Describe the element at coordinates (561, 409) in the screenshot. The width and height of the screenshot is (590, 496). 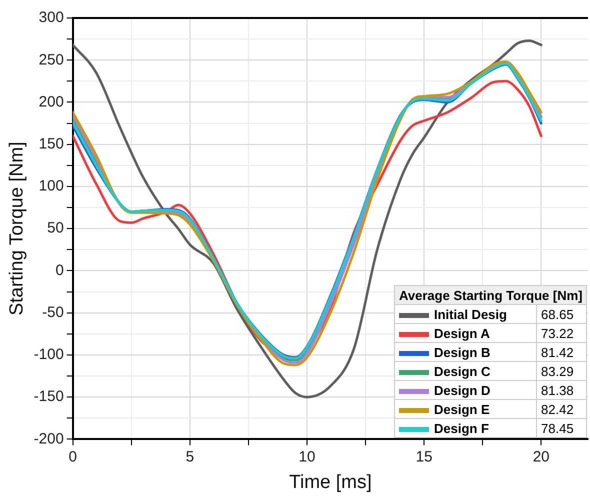
I see `annotation: 82.42` at that location.